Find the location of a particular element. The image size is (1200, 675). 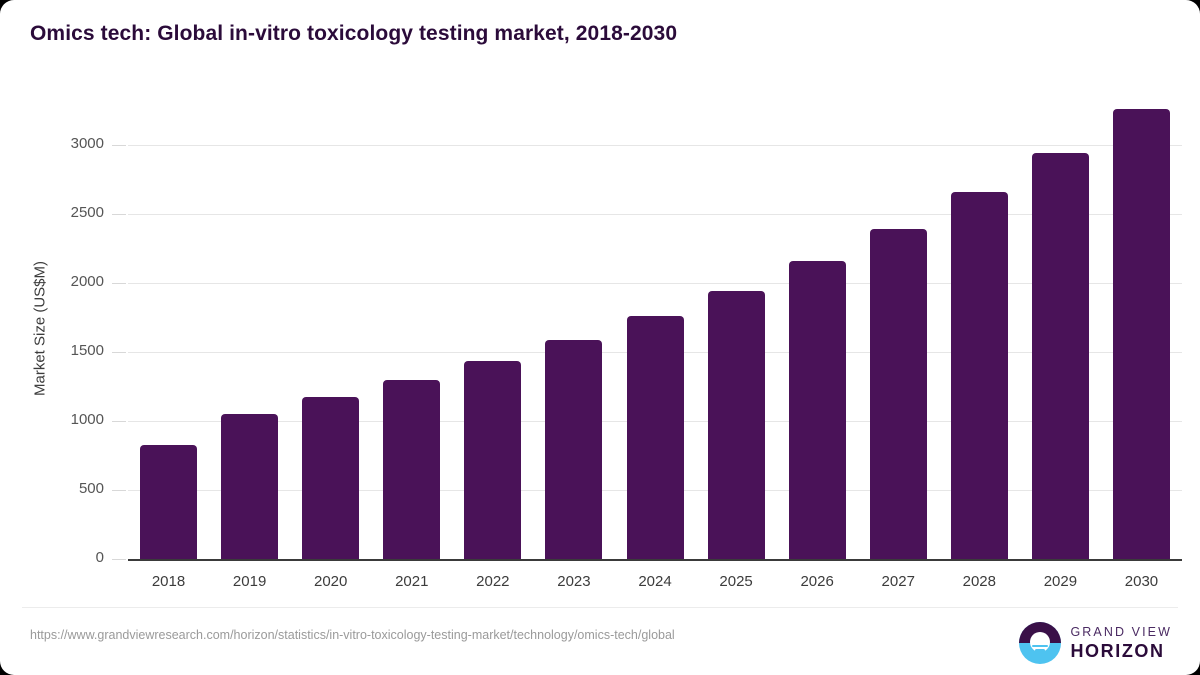

bar-slot: 2023 is located at coordinates (573, 340).